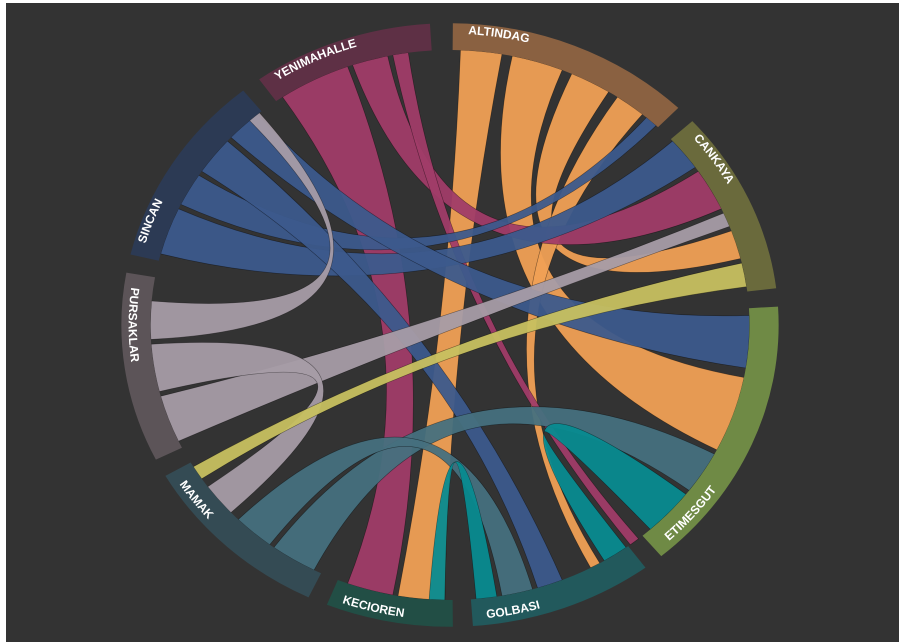 The image size is (901, 643). Describe the element at coordinates (565, 75) in the screenshot. I see `segment-altindag` at that location.